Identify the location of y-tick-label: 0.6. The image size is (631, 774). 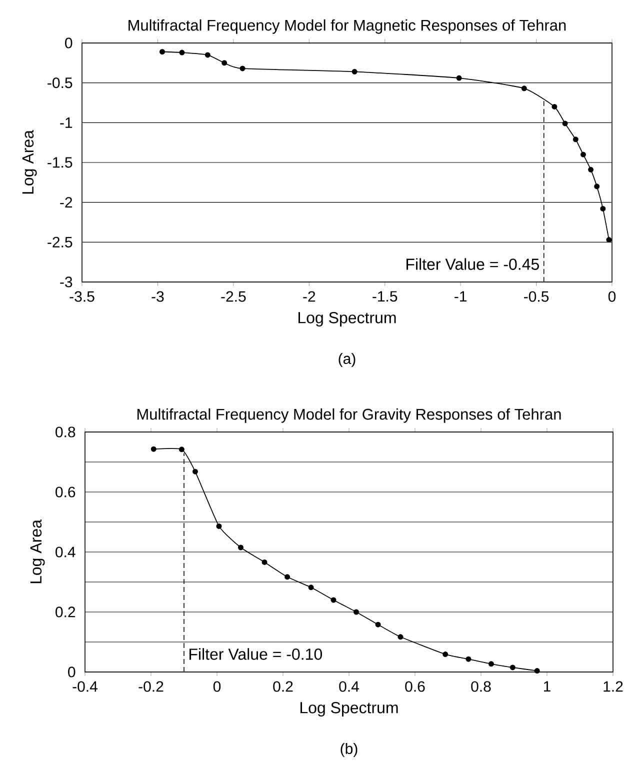
(66, 492).